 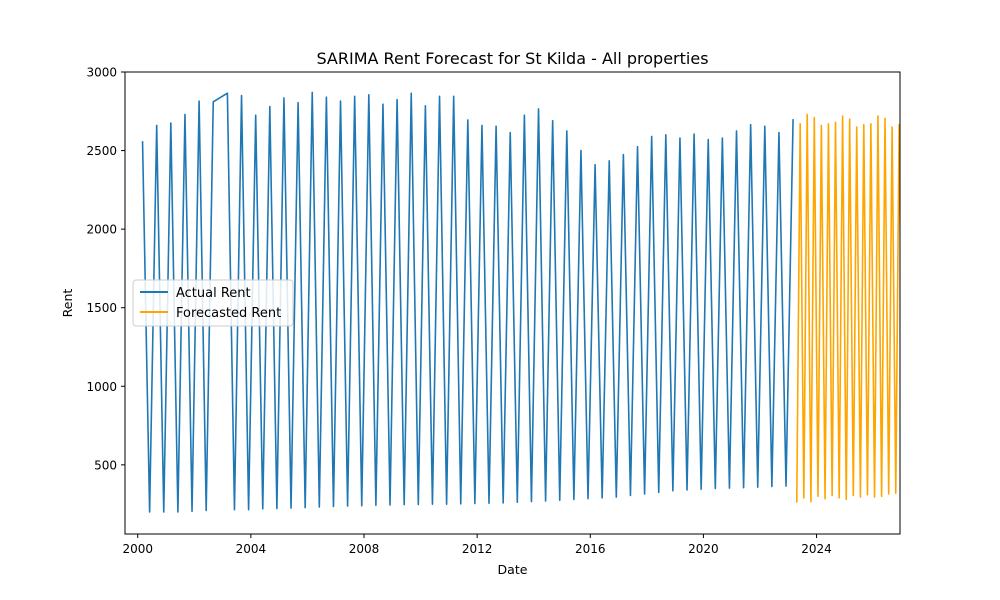 I want to click on legend-box, so click(x=213, y=303).